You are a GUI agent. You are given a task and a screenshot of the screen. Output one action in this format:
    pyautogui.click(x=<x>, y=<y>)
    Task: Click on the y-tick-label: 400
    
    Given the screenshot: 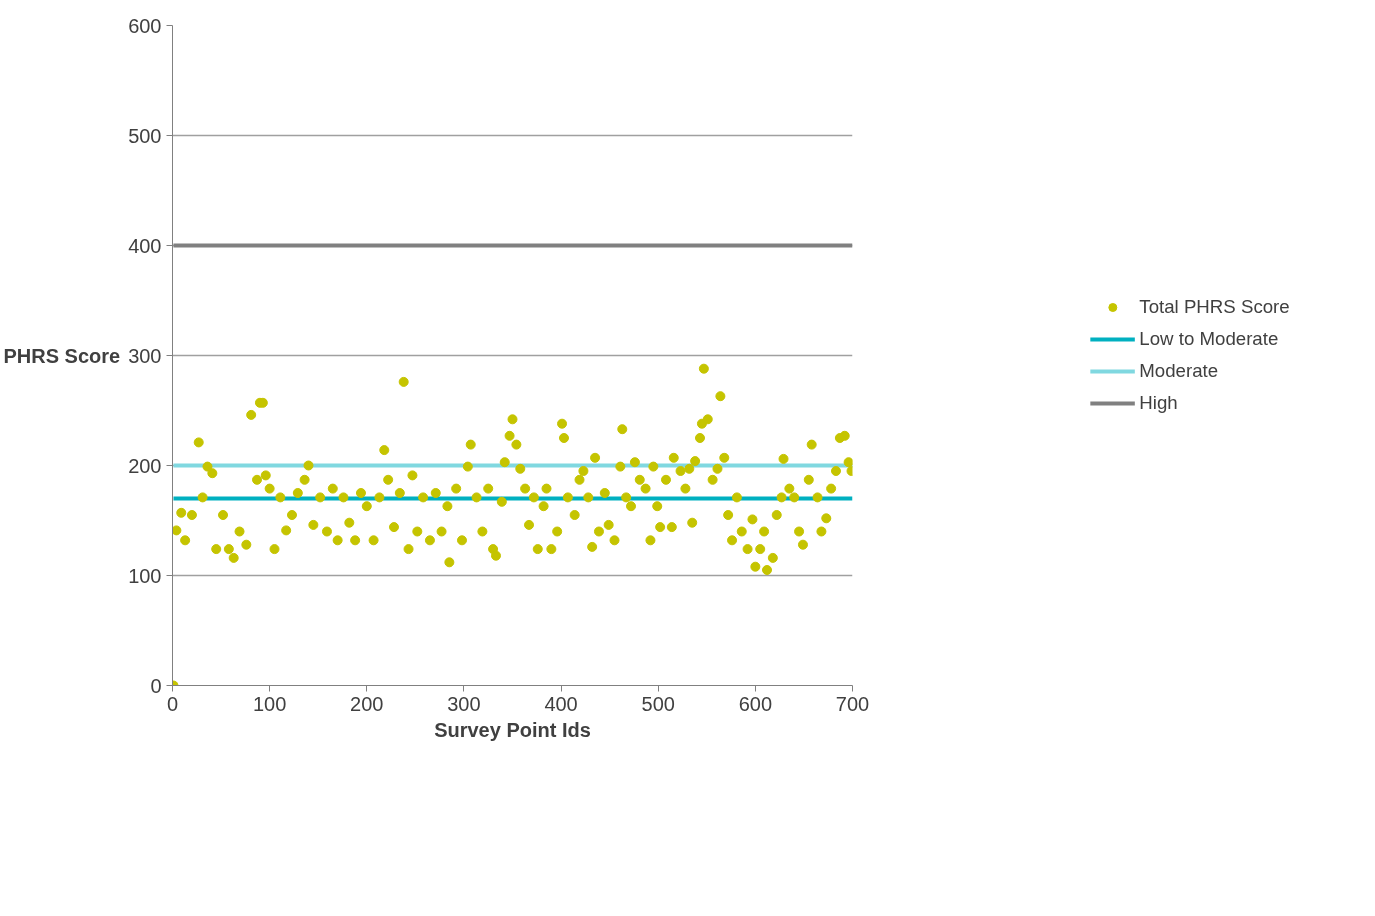 What is the action you would take?
    pyautogui.click(x=145, y=245)
    